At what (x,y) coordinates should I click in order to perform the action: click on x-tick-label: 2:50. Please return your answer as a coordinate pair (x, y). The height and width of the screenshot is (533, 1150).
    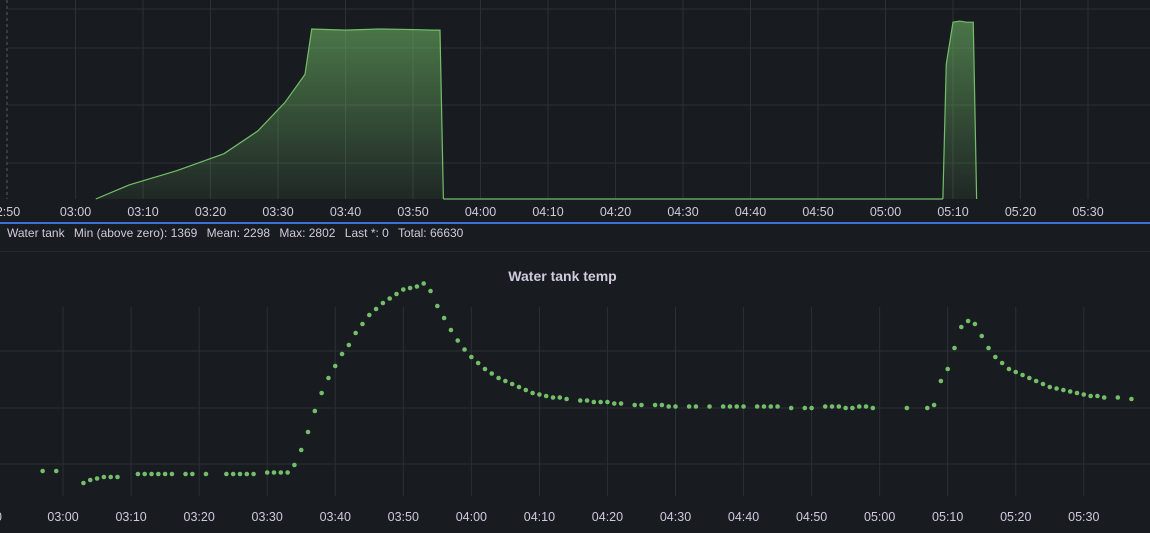
    Looking at the image, I should click on (10, 212).